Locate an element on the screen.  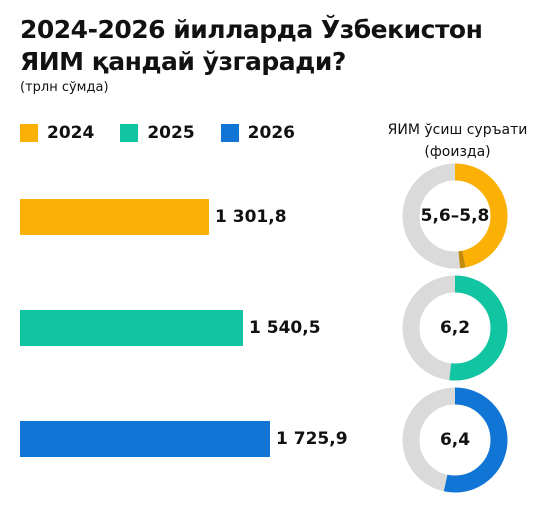
growth-rate-title: ЯИМ ўсиш суръати (фоизда) is located at coordinates (457, 141).